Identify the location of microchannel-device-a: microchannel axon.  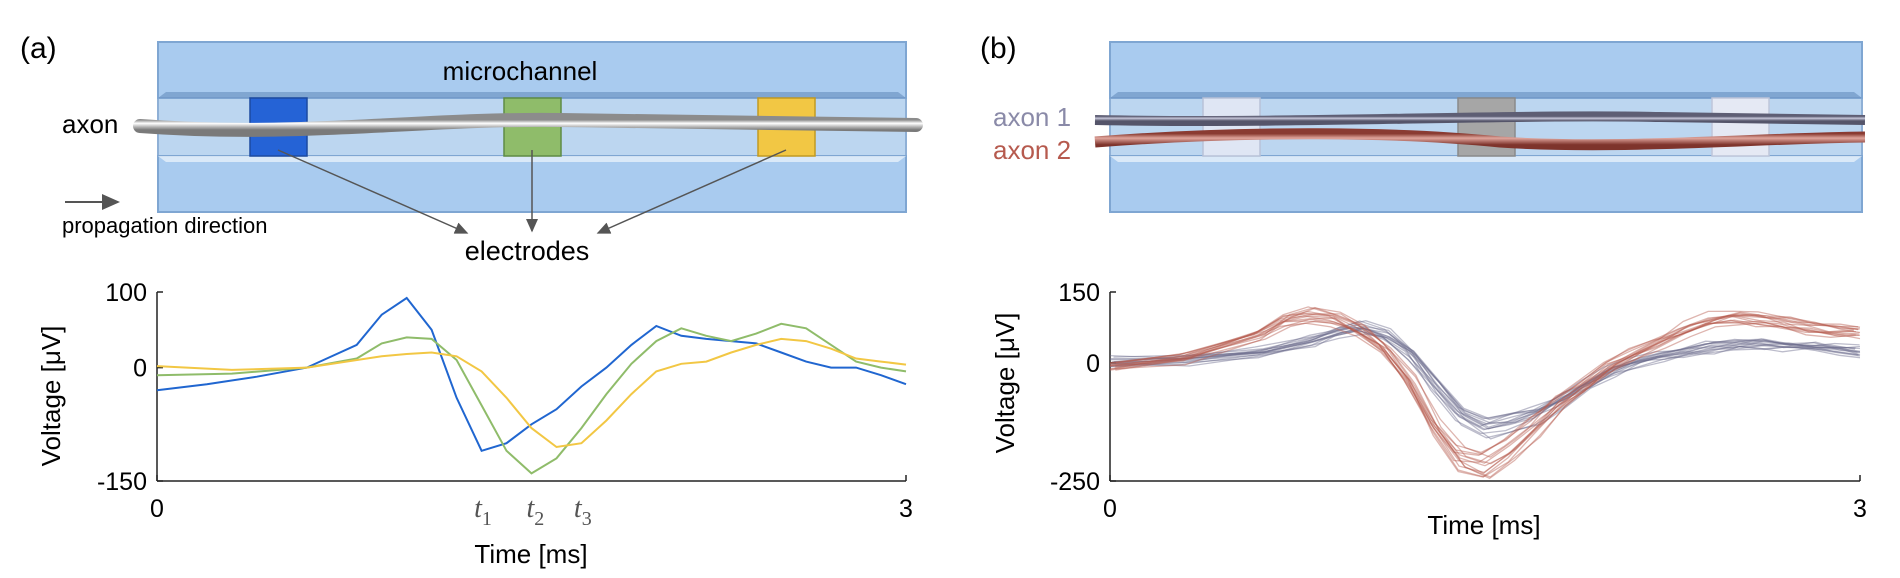
(492, 127).